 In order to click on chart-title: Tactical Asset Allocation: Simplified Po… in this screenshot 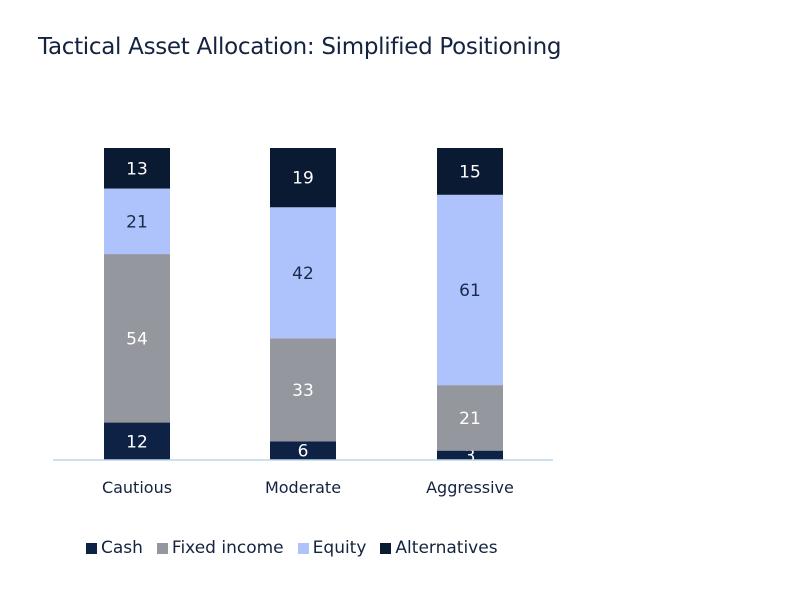, I will do `click(300, 47)`.